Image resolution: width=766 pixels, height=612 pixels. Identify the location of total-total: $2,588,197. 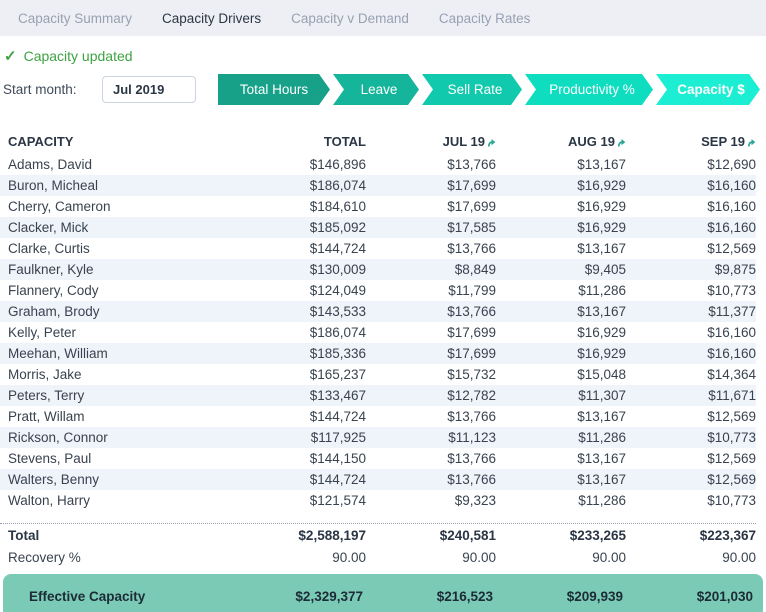
(332, 535).